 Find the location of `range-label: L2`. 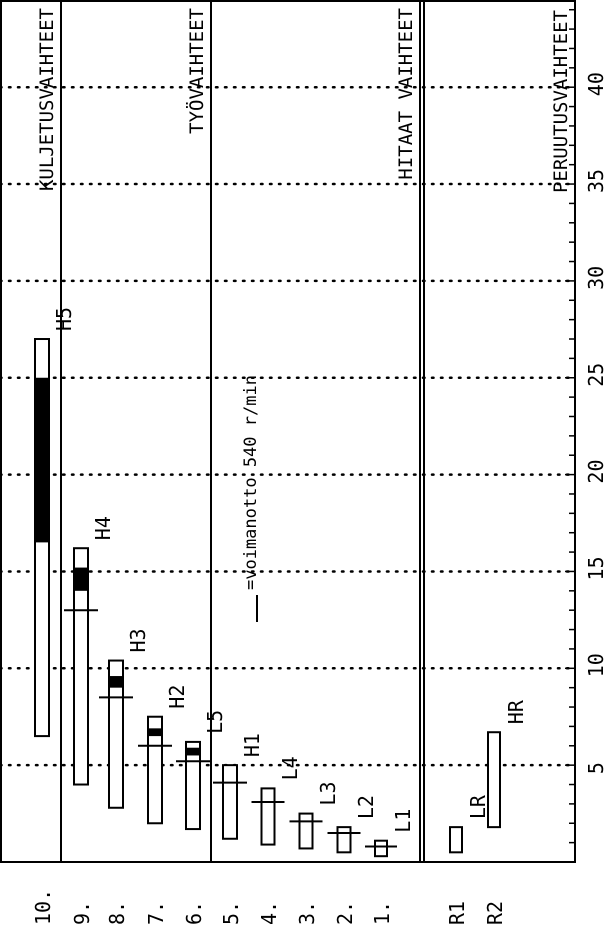

range-label: L2 is located at coordinates (366, 807).